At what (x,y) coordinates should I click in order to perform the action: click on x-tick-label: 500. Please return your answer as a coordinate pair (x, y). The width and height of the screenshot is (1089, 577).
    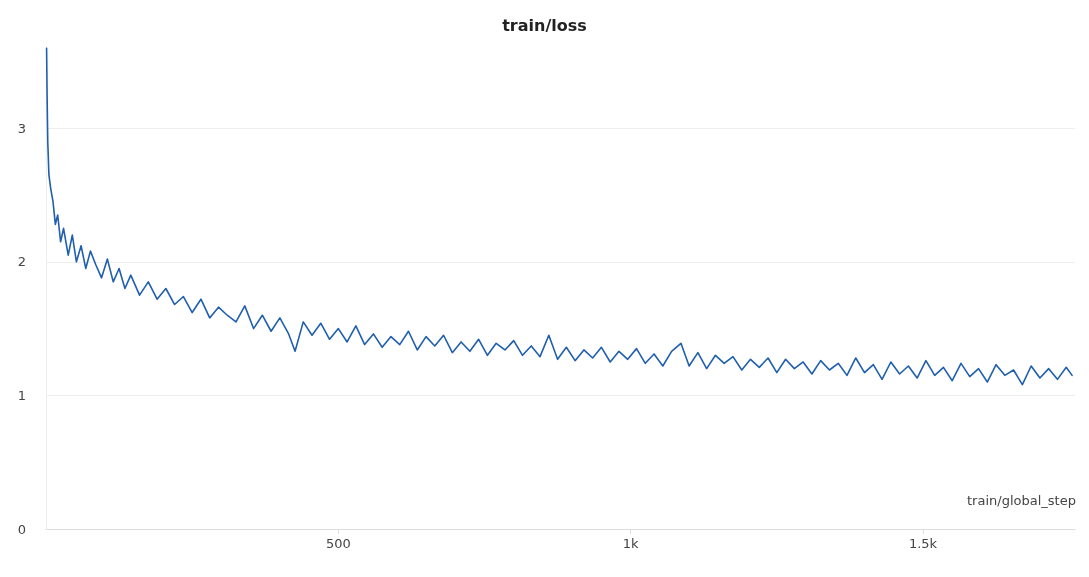
    Looking at the image, I should click on (338, 543).